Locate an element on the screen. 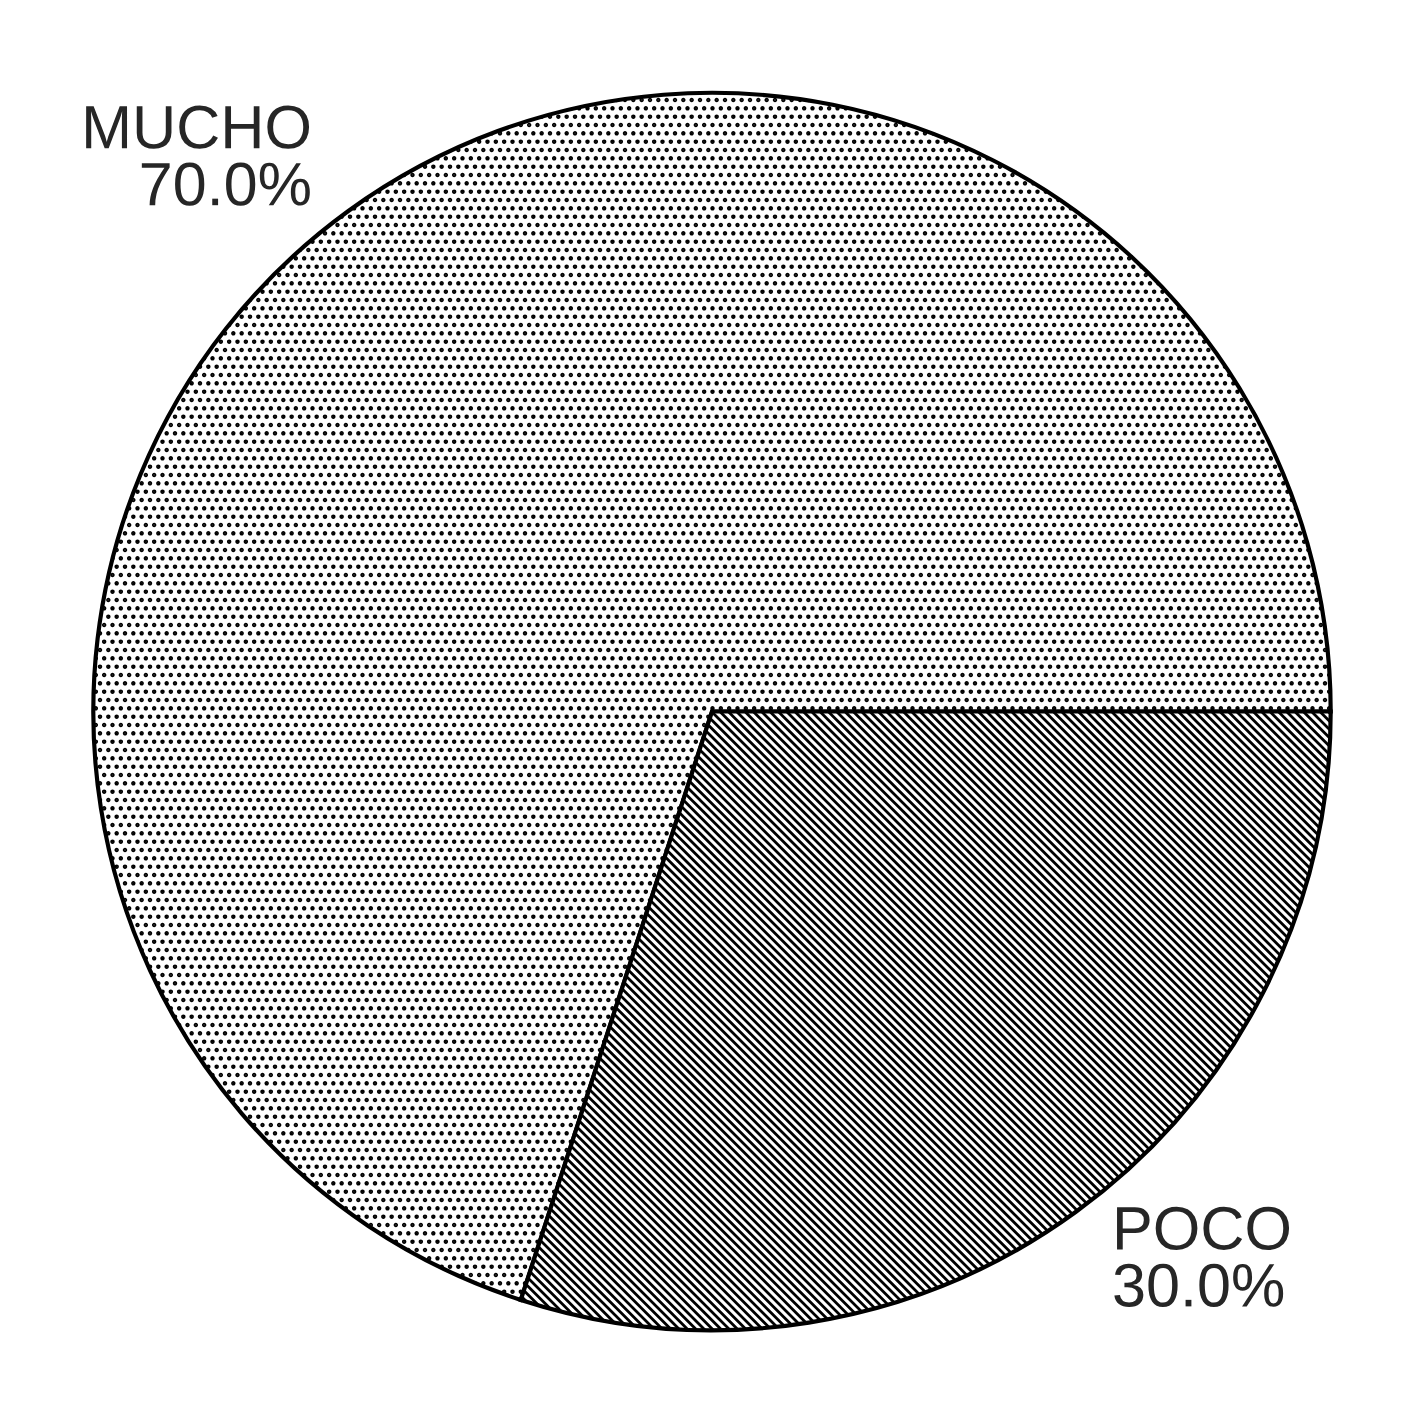 Image resolution: width=1424 pixels, height=1423 pixels. data-label: 30.0% is located at coordinates (1199, 1285).